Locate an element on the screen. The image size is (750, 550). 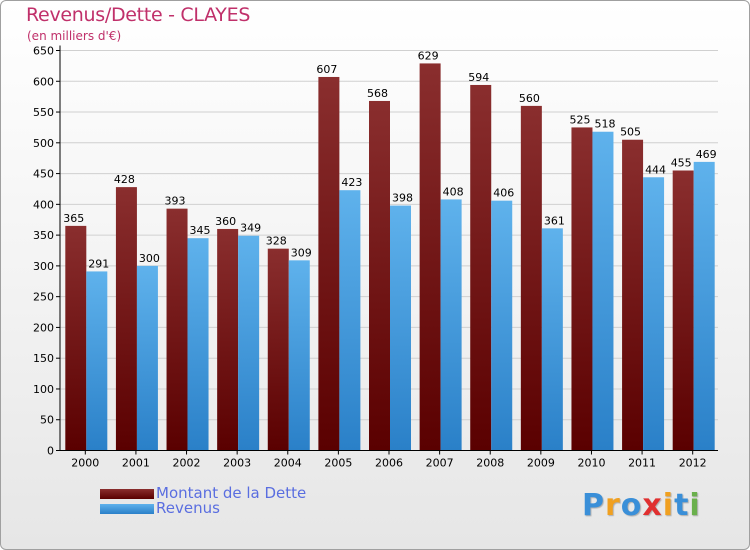
data-label-revenus-2002: 345 is located at coordinates (200, 230).